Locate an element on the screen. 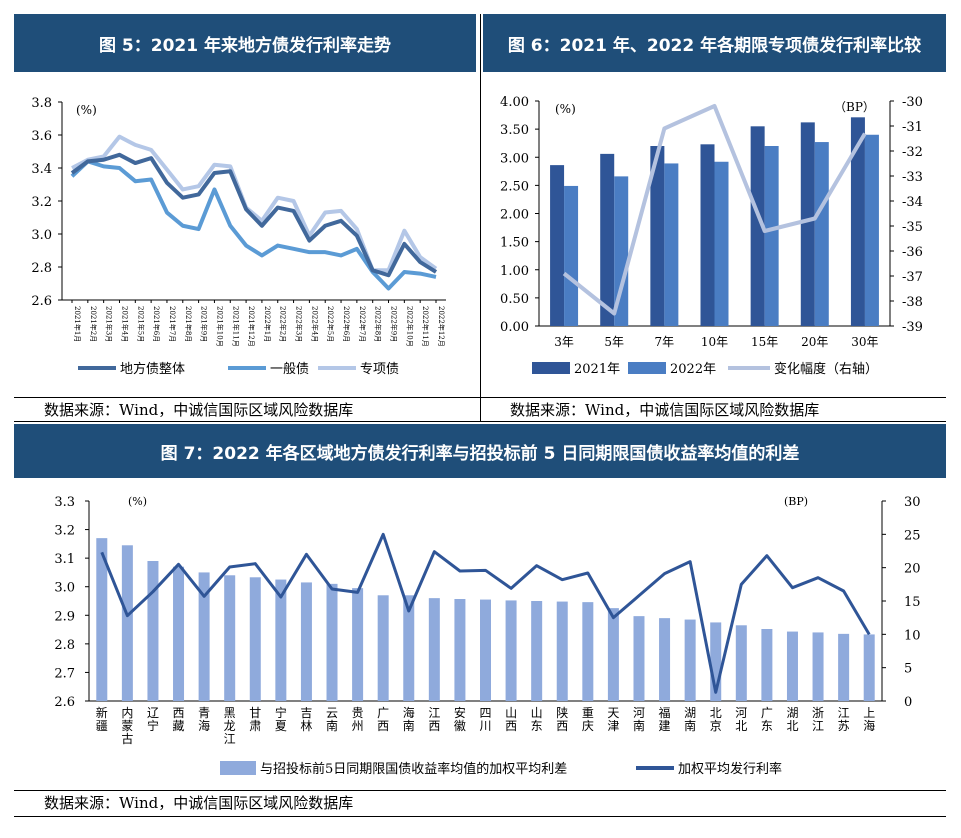 The height and width of the screenshot is (838, 961). fig5-y-tick-label: 2.6 is located at coordinates (41, 301).